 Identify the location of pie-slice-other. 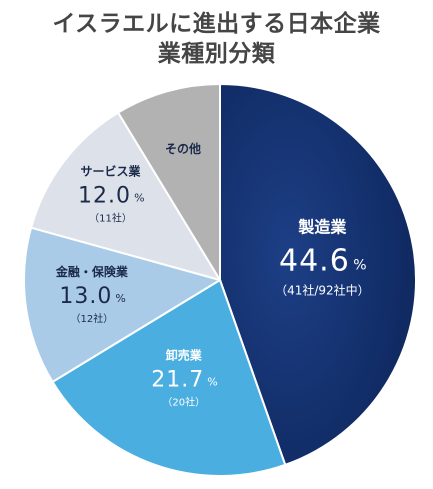
(169, 182).